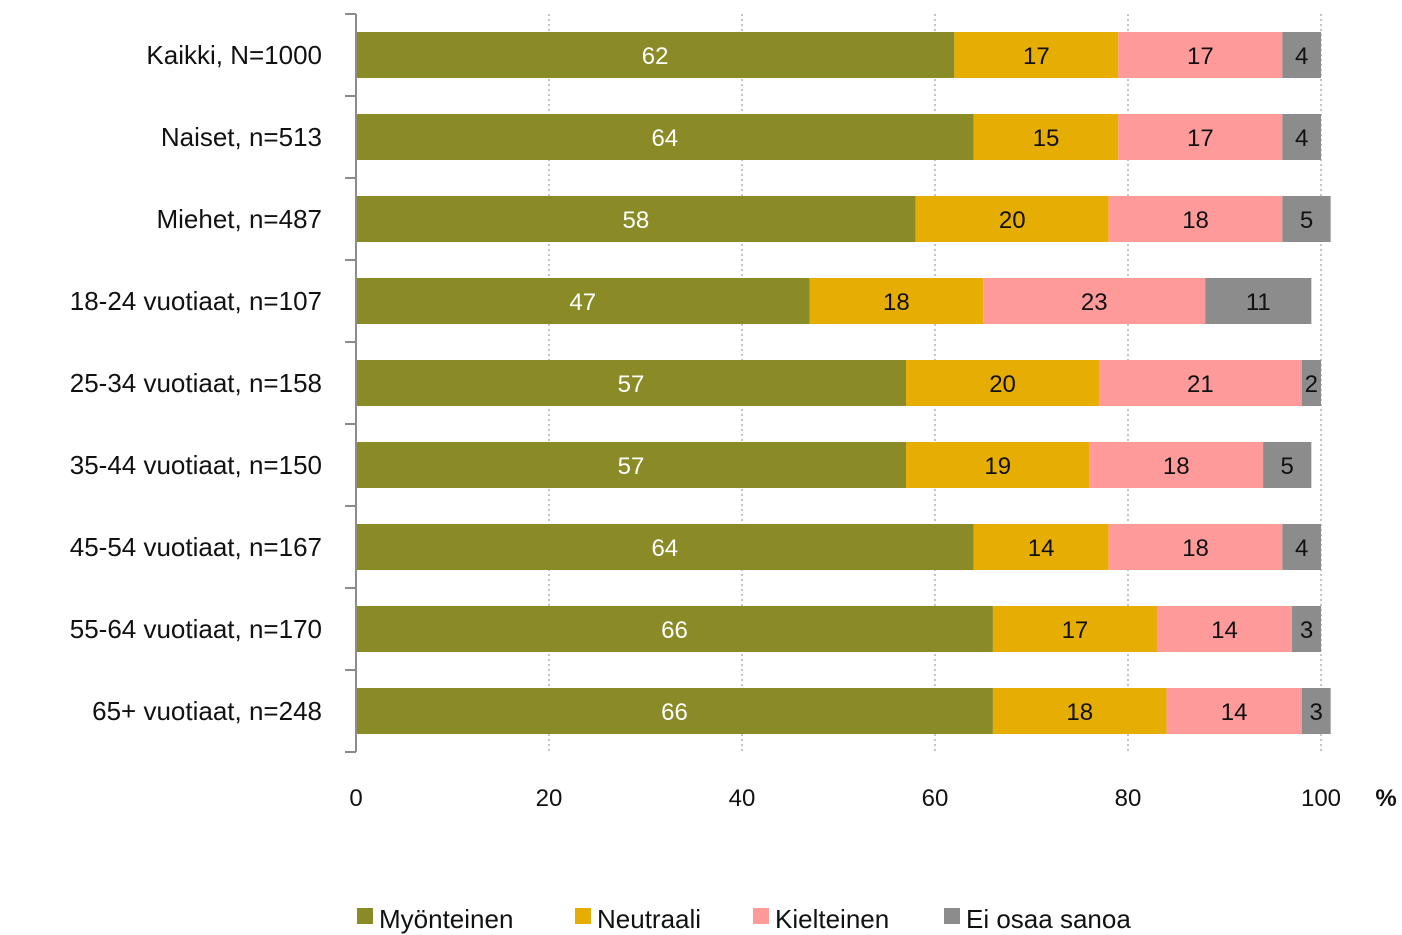  What do you see at coordinates (1048, 919) in the screenshot?
I see `legend-entry: Ei osaa sanoa` at bounding box center [1048, 919].